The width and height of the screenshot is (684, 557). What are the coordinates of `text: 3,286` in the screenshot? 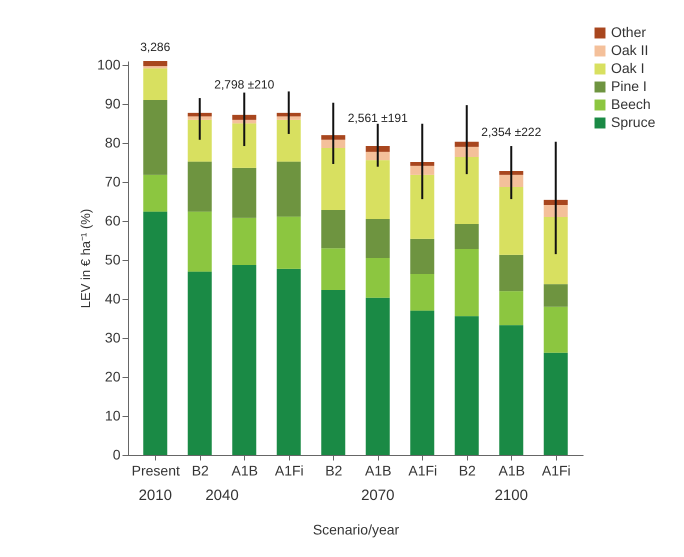 It's located at (155, 47).